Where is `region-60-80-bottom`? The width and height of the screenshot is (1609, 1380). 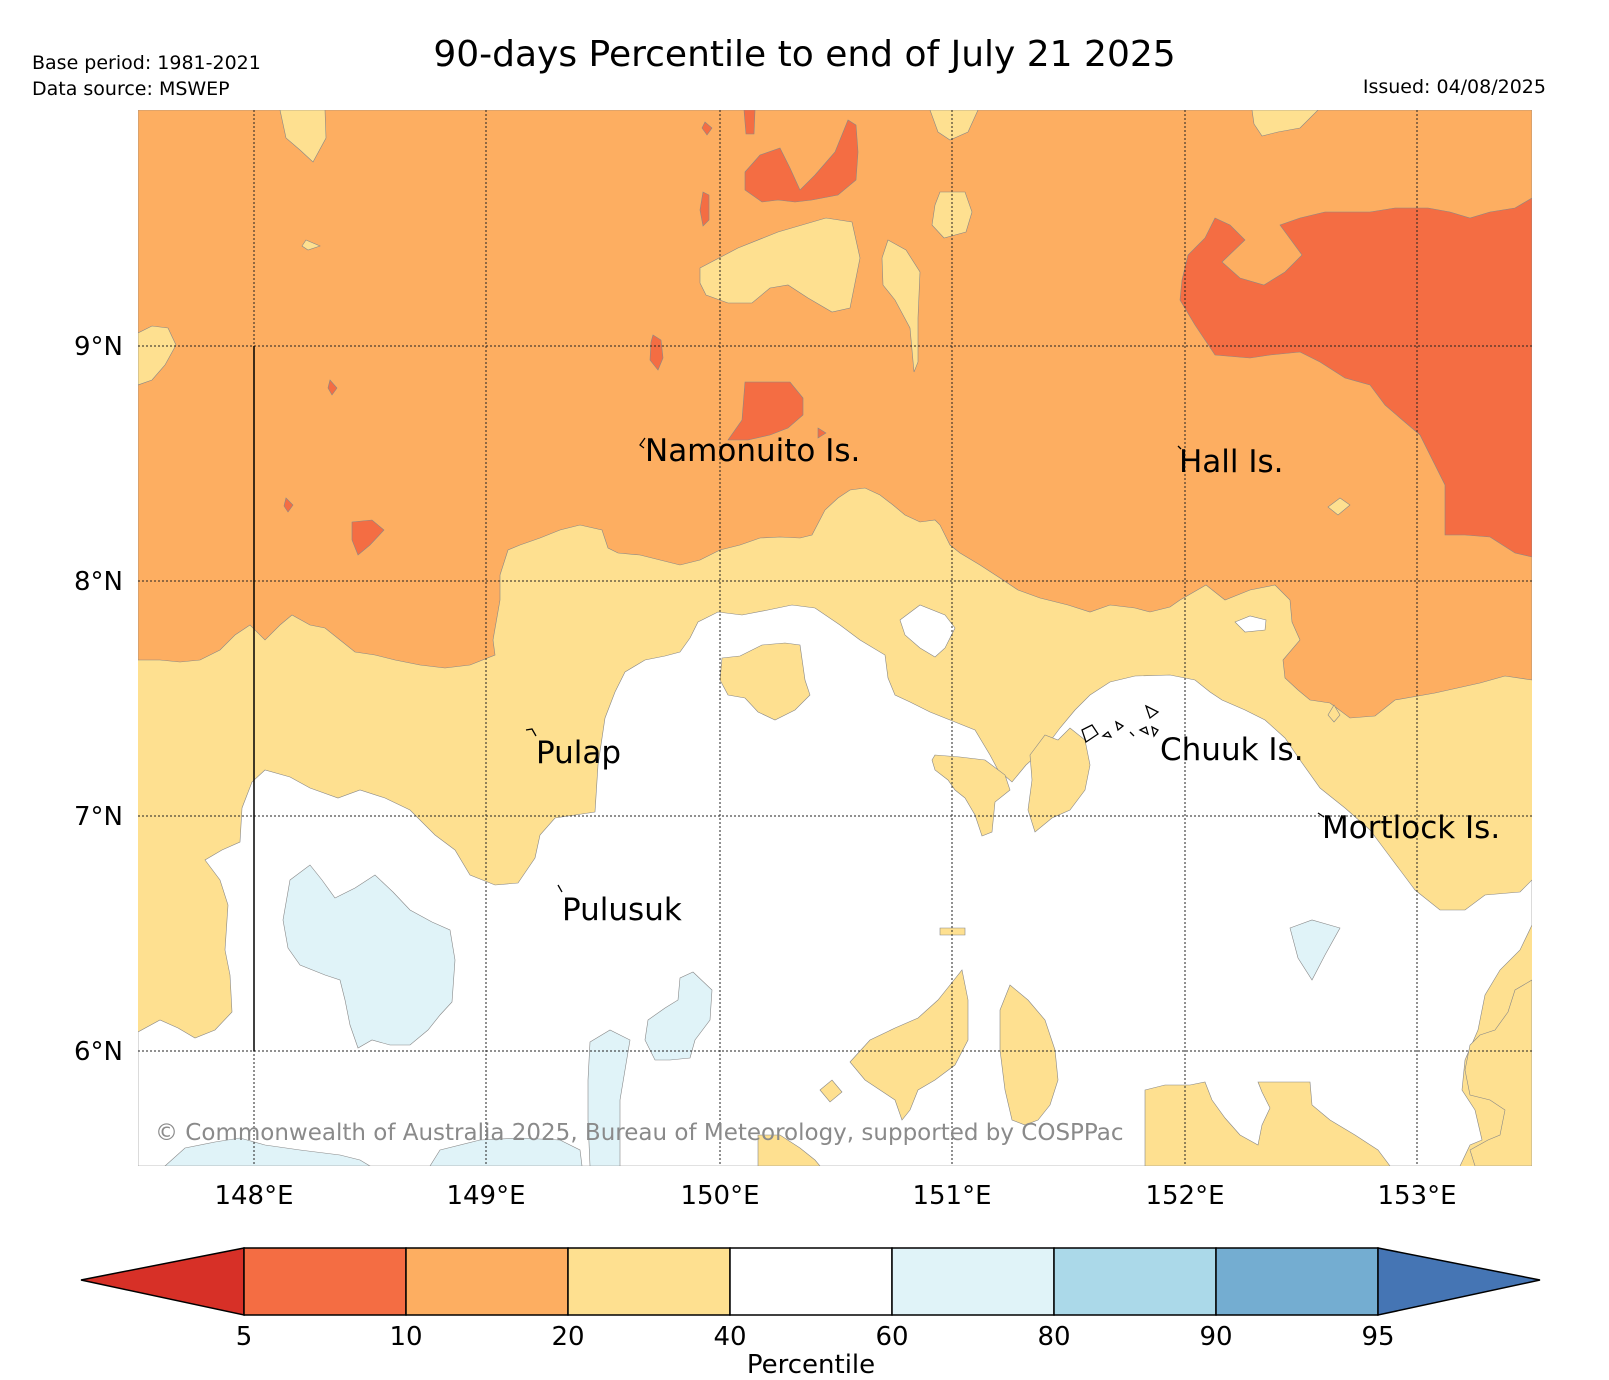 region-60-80-bottom is located at coordinates (506, 1151).